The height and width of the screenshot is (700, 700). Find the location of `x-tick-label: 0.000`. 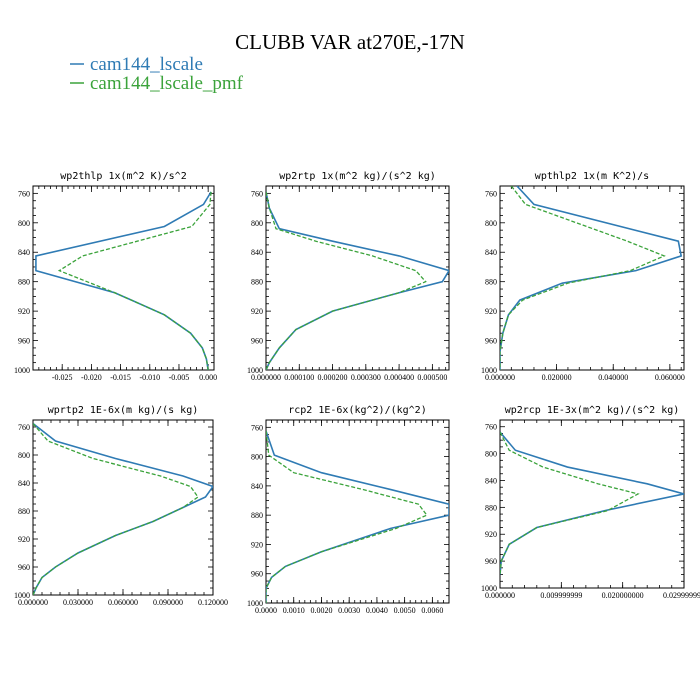

x-tick-label: 0.000 is located at coordinates (208, 377).